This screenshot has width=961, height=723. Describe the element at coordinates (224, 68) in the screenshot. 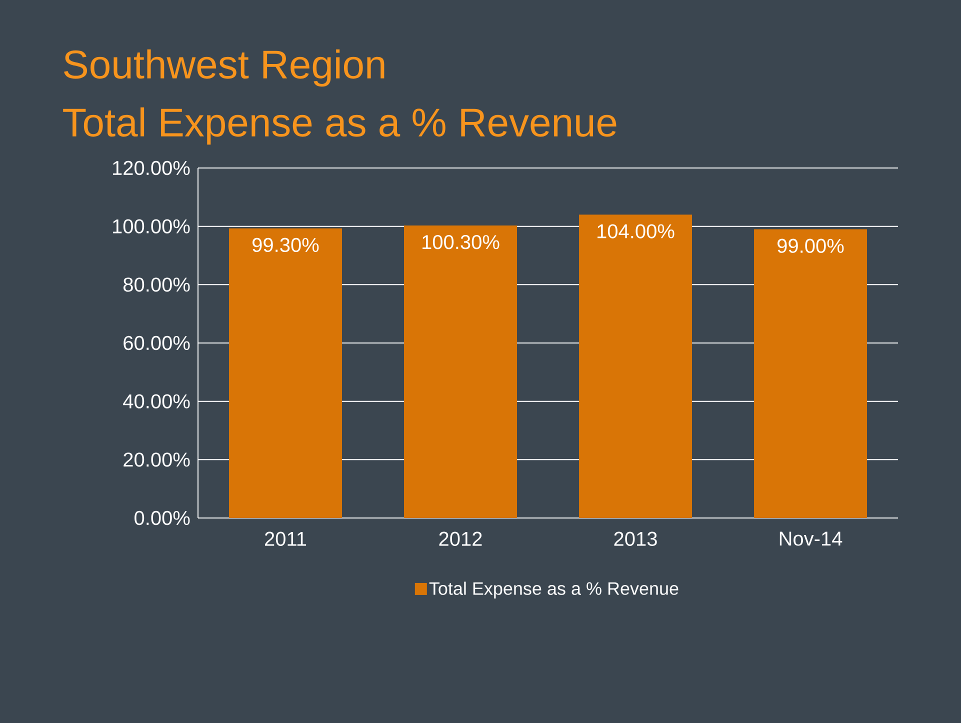

I see `chart-title: Southwest Region` at that location.